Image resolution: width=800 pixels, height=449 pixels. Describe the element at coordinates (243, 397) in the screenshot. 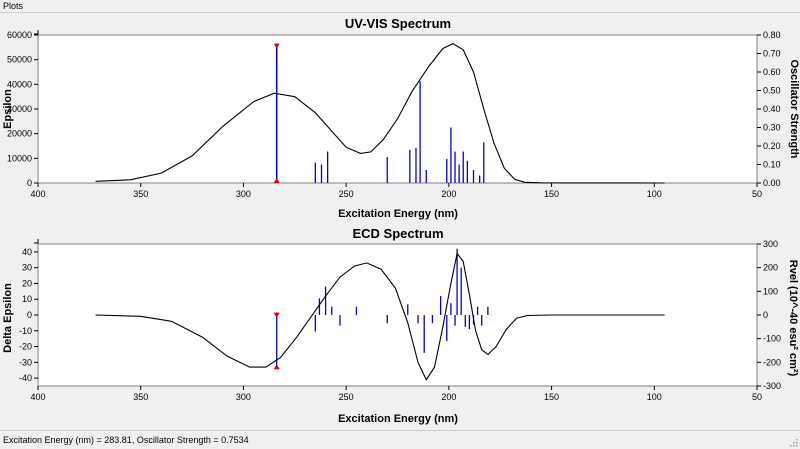

I see `ecd-x-tick-label: 300` at that location.